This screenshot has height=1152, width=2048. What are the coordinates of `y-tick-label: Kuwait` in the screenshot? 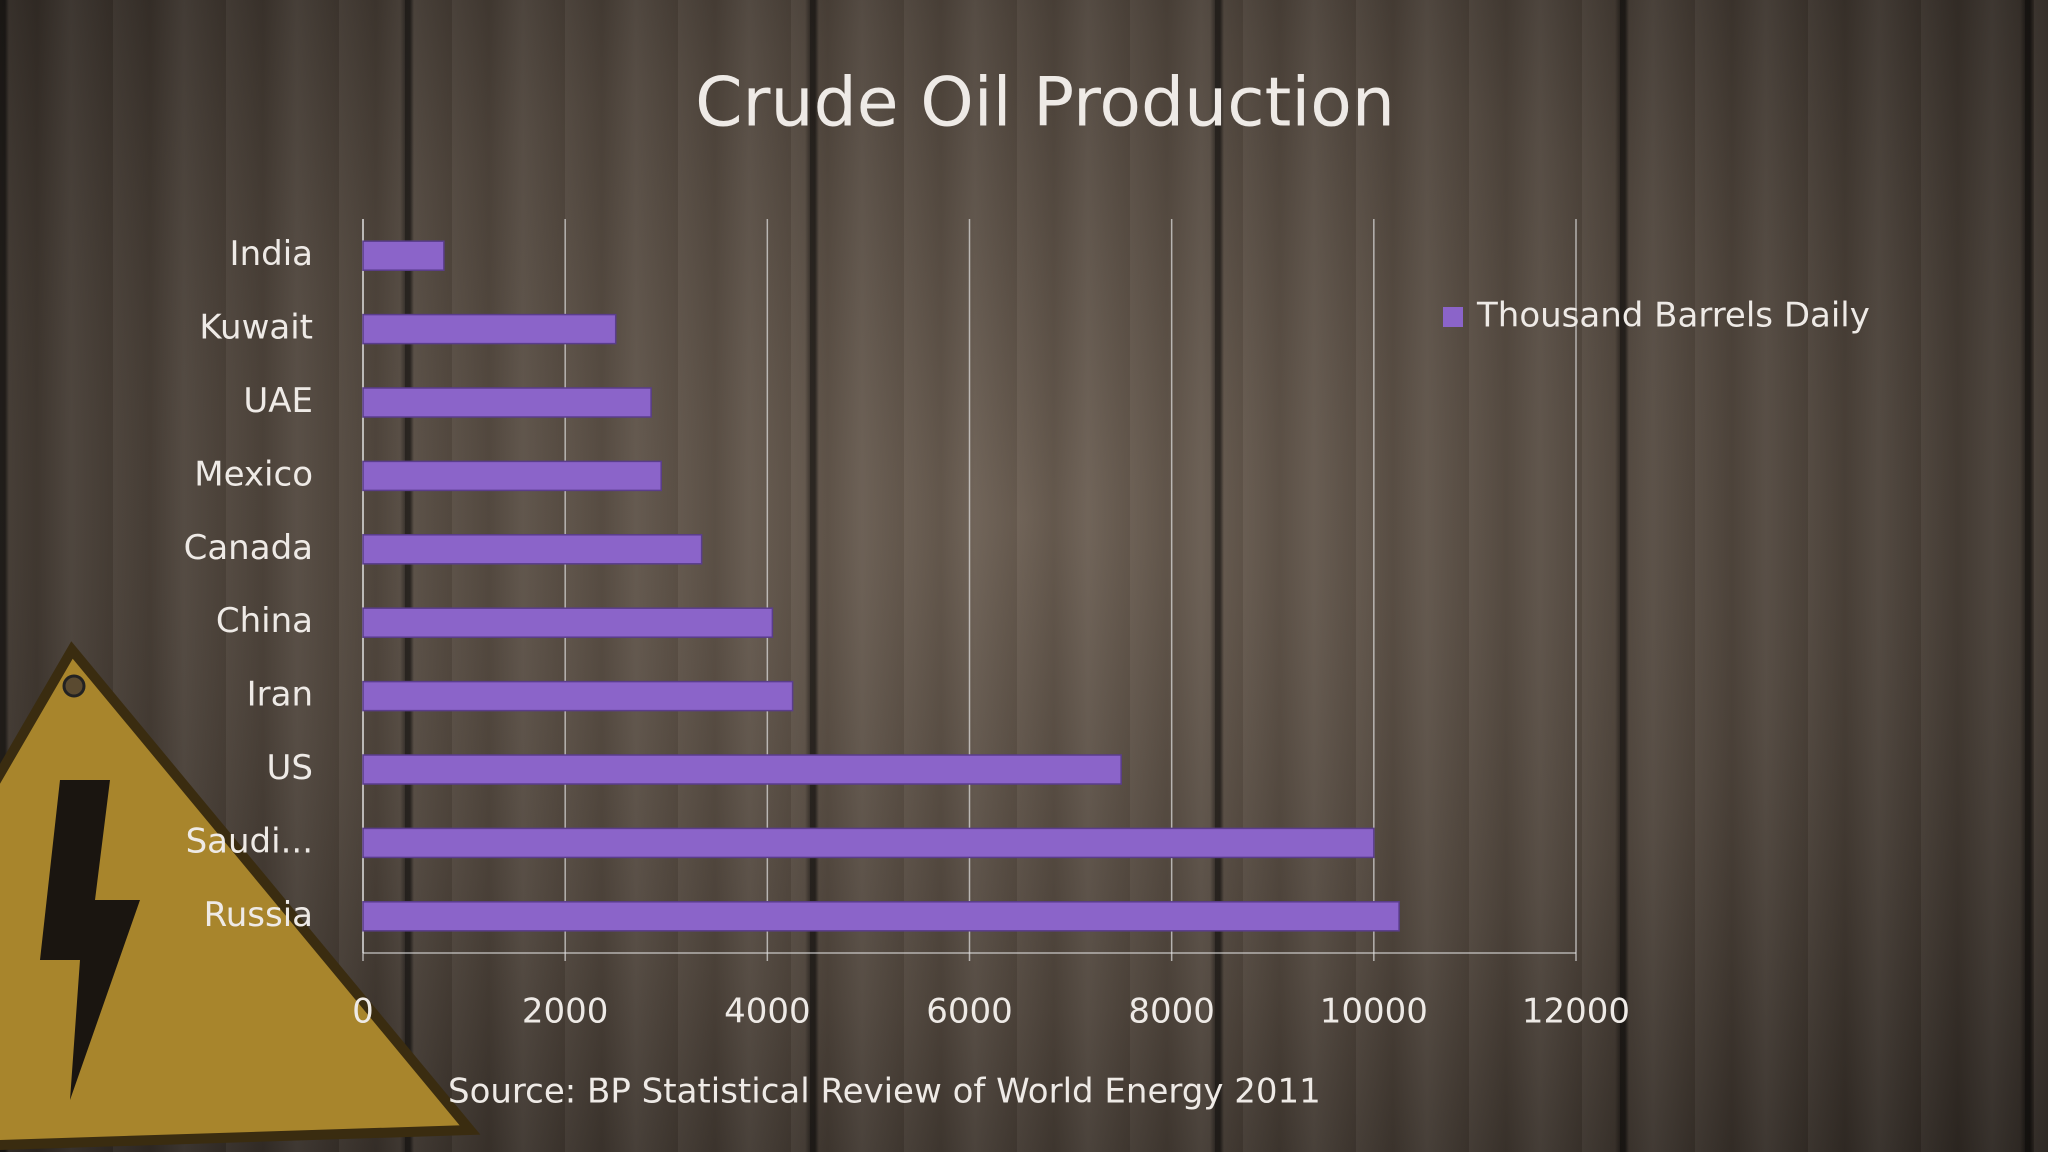 It's located at (256, 328).